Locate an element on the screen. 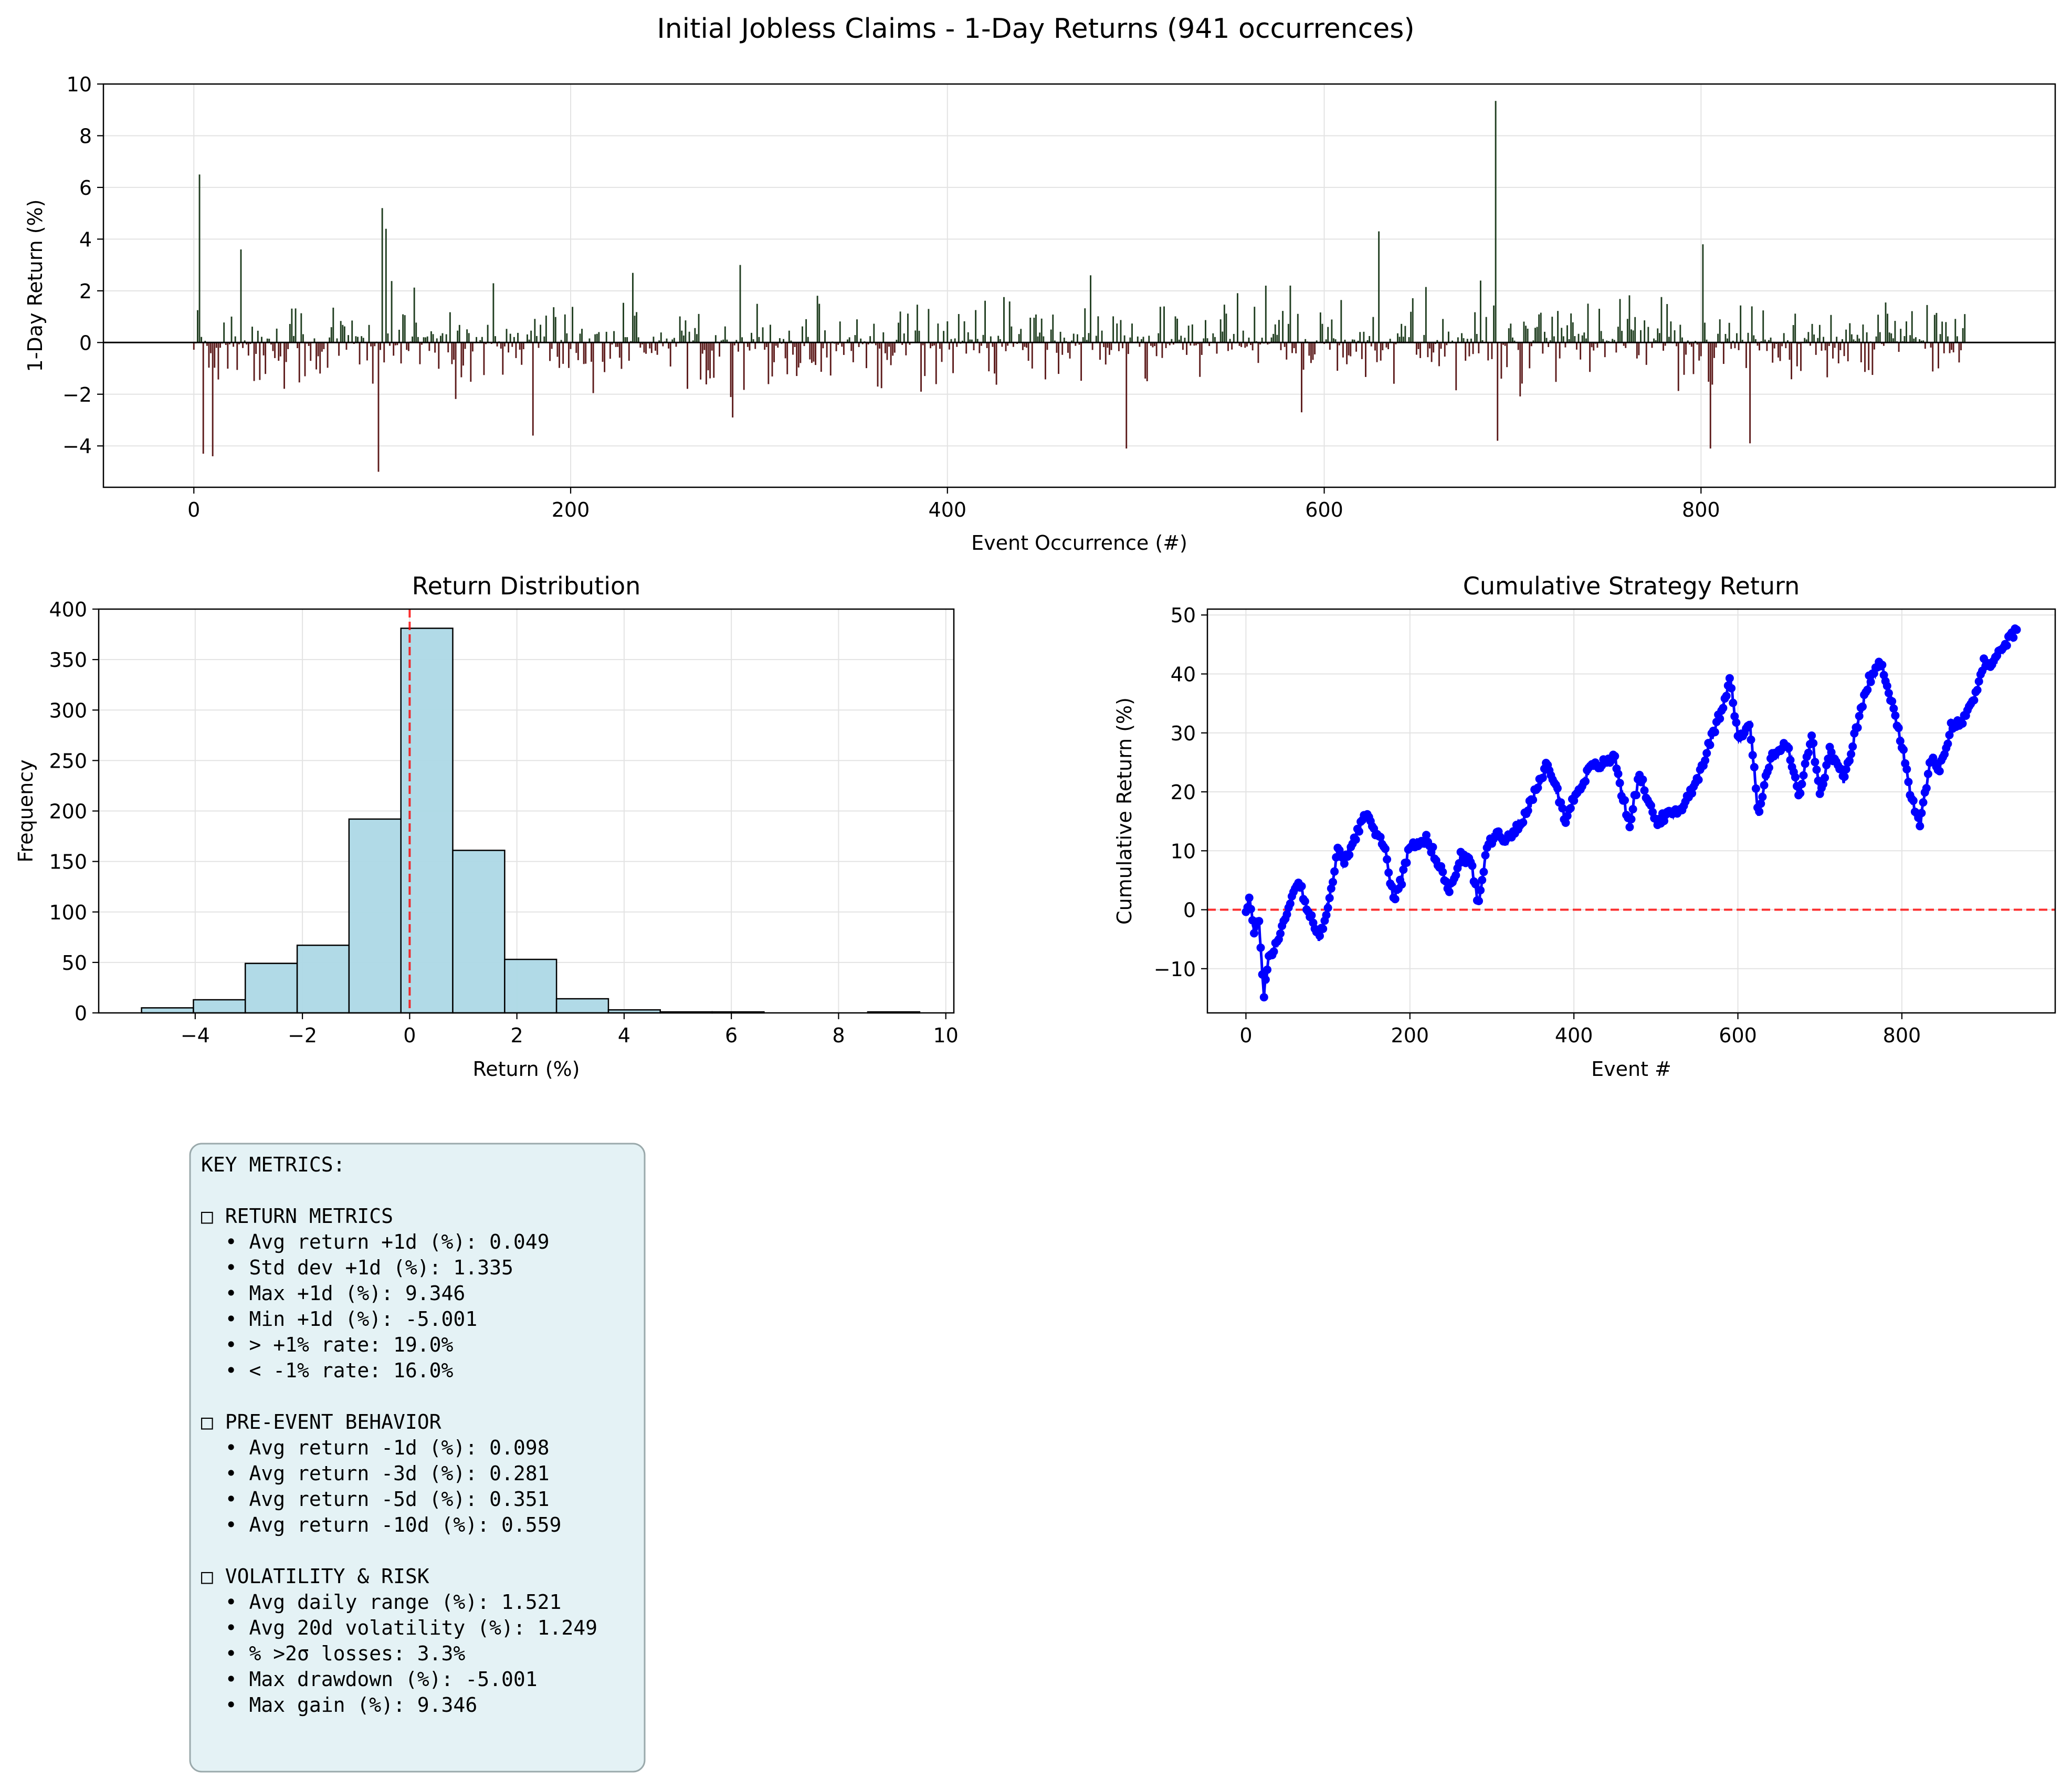 Image resolution: width=2072 pixels, height=1779 pixels. y-tick-label: 350 is located at coordinates (68, 660).